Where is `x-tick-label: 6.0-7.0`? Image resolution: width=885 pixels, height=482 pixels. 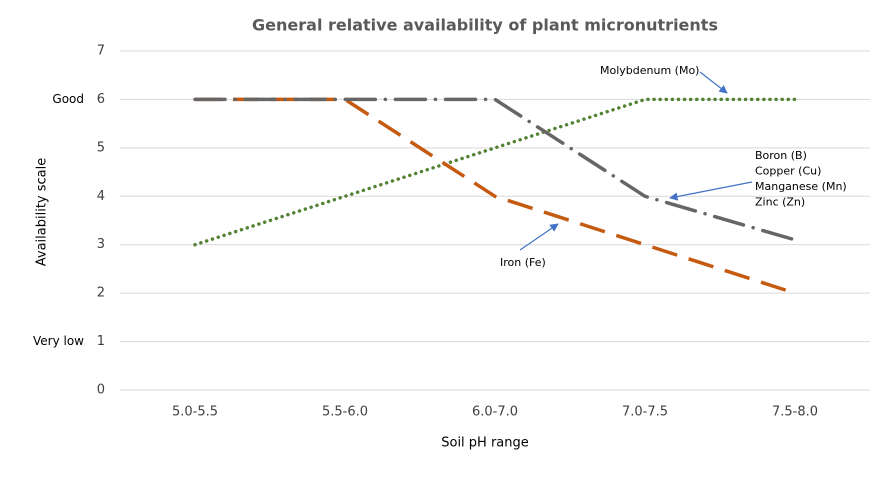 x-tick-label: 6.0-7.0 is located at coordinates (495, 412).